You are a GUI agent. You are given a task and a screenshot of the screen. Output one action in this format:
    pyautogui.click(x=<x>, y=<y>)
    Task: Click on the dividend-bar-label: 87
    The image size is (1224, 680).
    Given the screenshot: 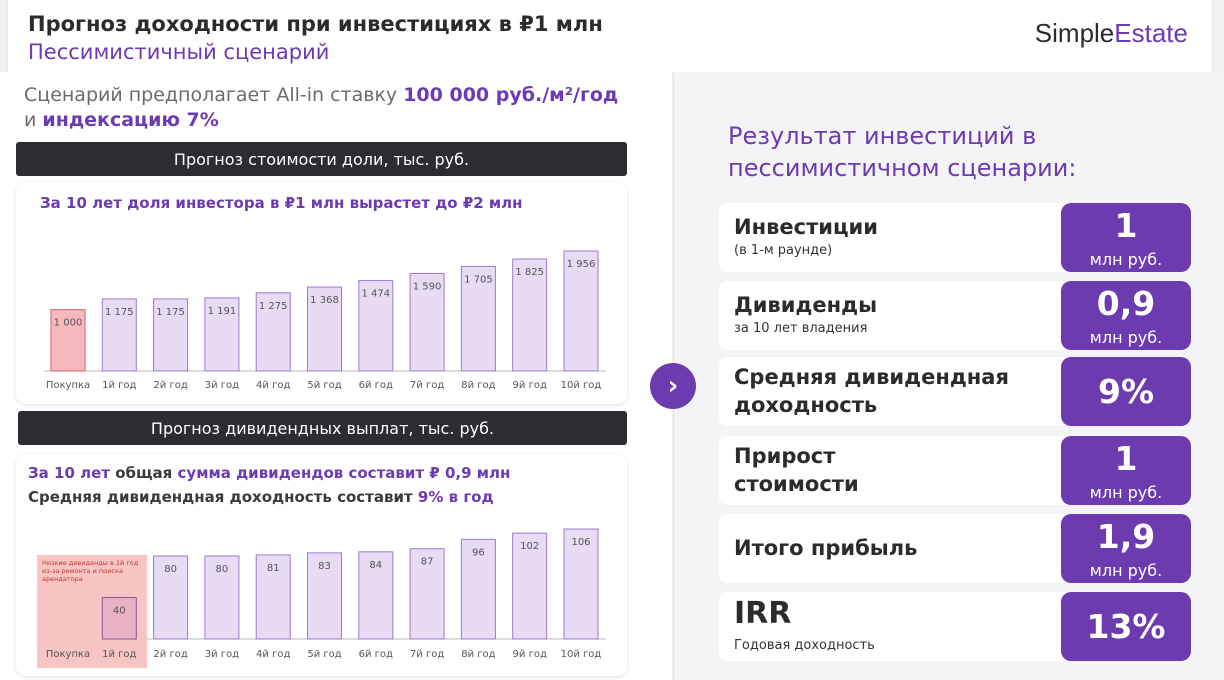 What is the action you would take?
    pyautogui.click(x=427, y=562)
    